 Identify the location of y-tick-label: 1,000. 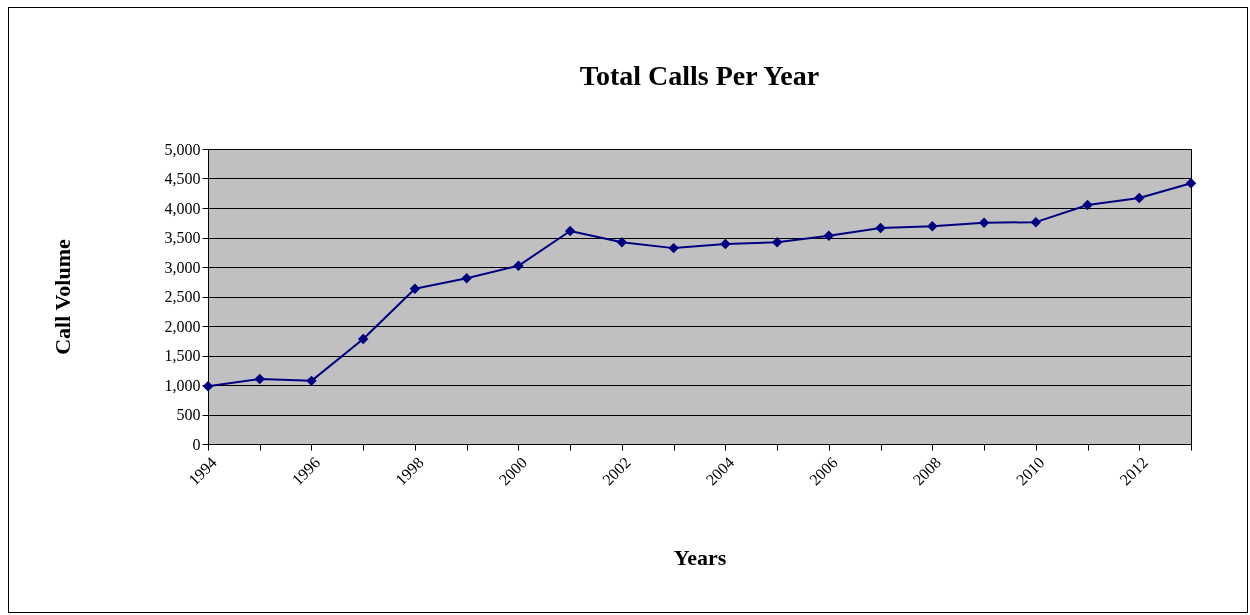
(182, 385).